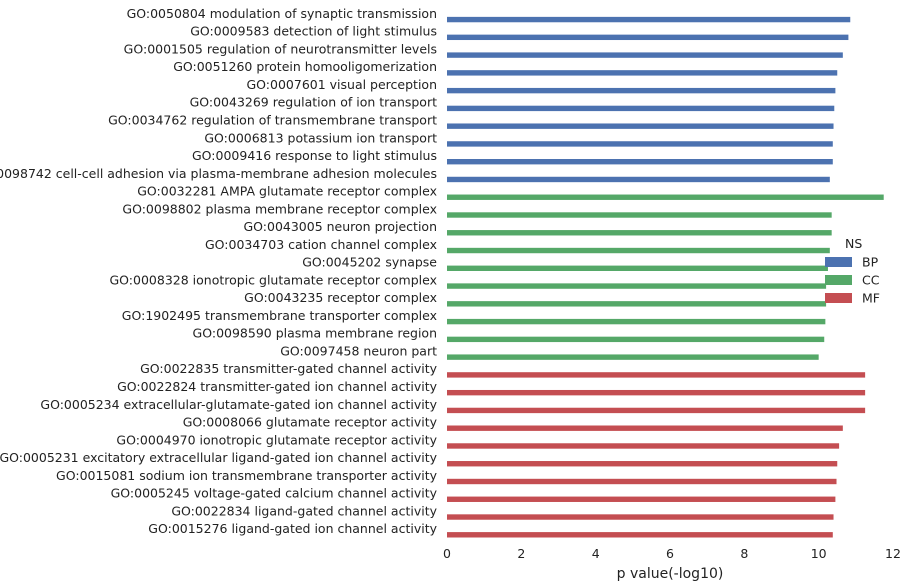 This screenshot has width=907, height=587. I want to click on y-tick-label: GO:0097458 neuron part, so click(358, 350).